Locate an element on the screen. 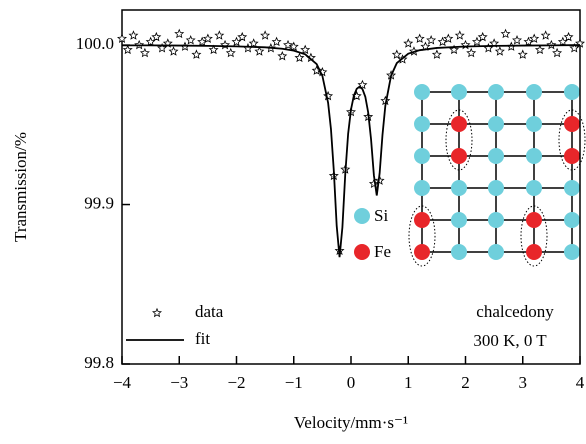 The height and width of the screenshot is (444, 586). legend-label: fit is located at coordinates (202, 338).